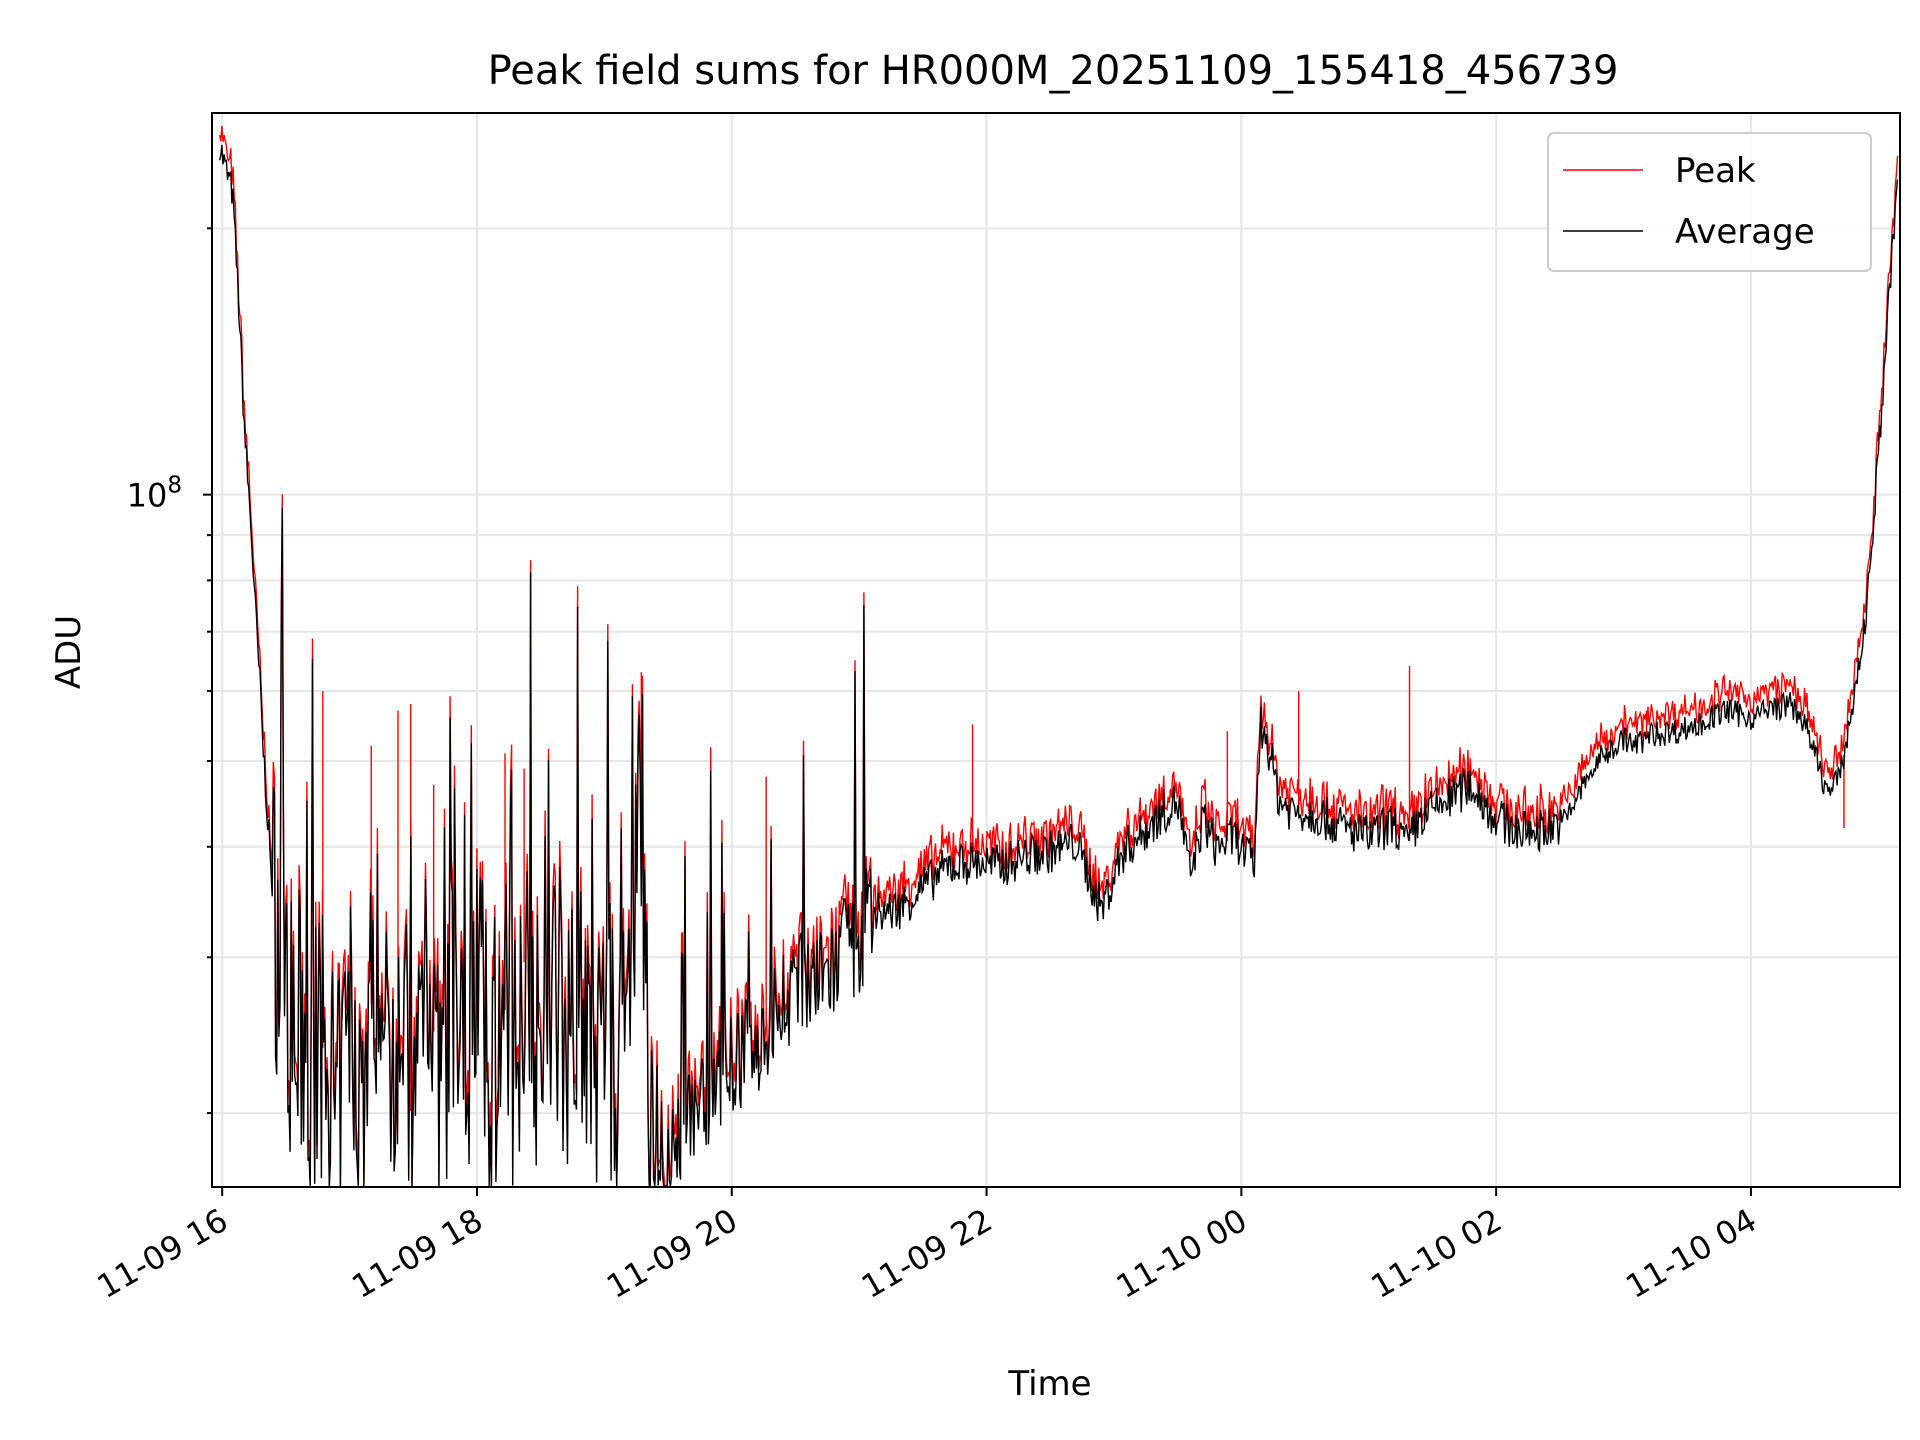  I want to click on legend-box, so click(1709, 202).